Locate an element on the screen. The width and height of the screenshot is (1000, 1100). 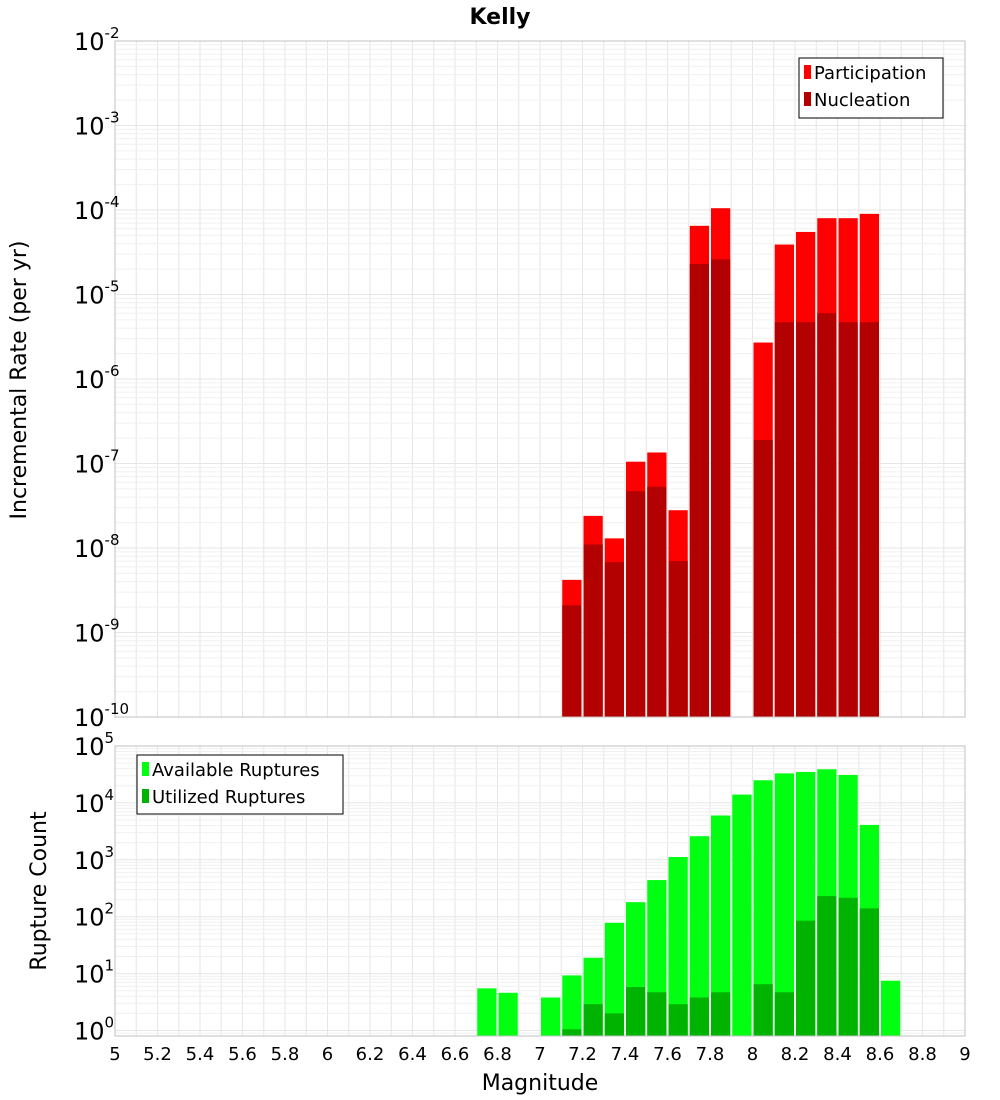
x-tick-label: 8 is located at coordinates (752, 1054).